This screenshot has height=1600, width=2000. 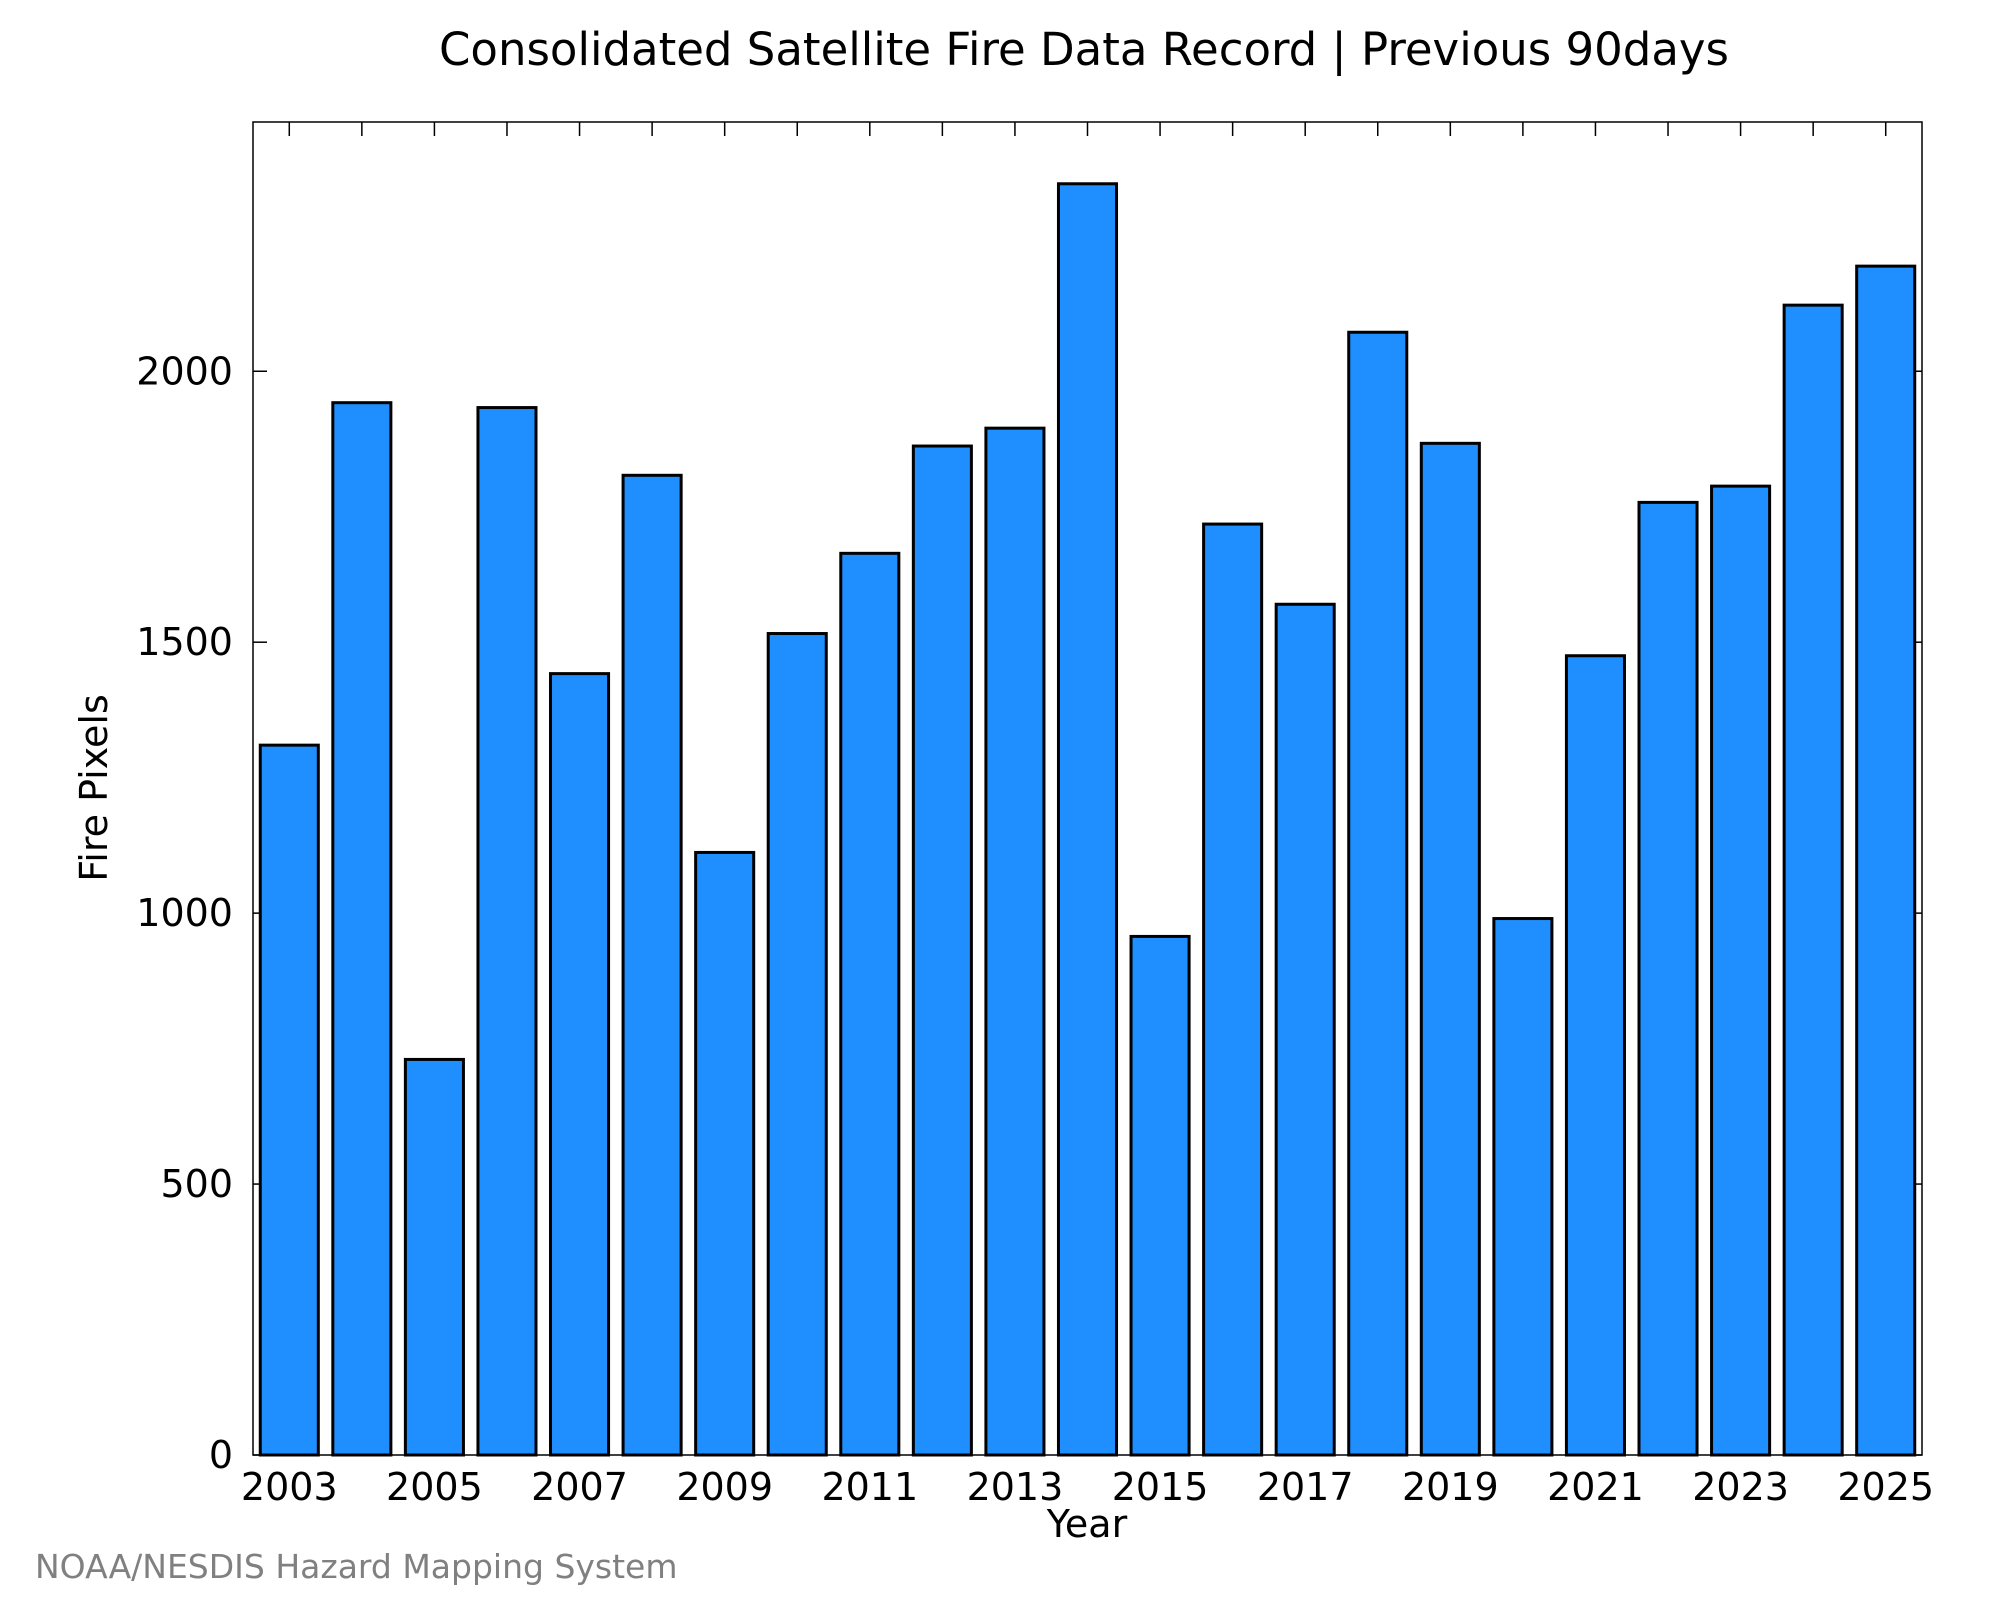 I want to click on x-tick-label: 2025, so click(x=1885, y=1487).